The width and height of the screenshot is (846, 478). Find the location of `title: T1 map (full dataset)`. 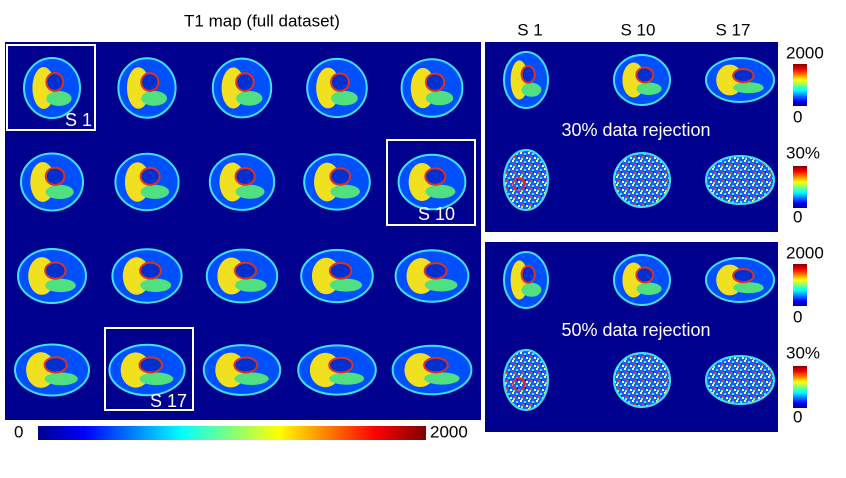

title: T1 map (full dataset) is located at coordinates (262, 20).